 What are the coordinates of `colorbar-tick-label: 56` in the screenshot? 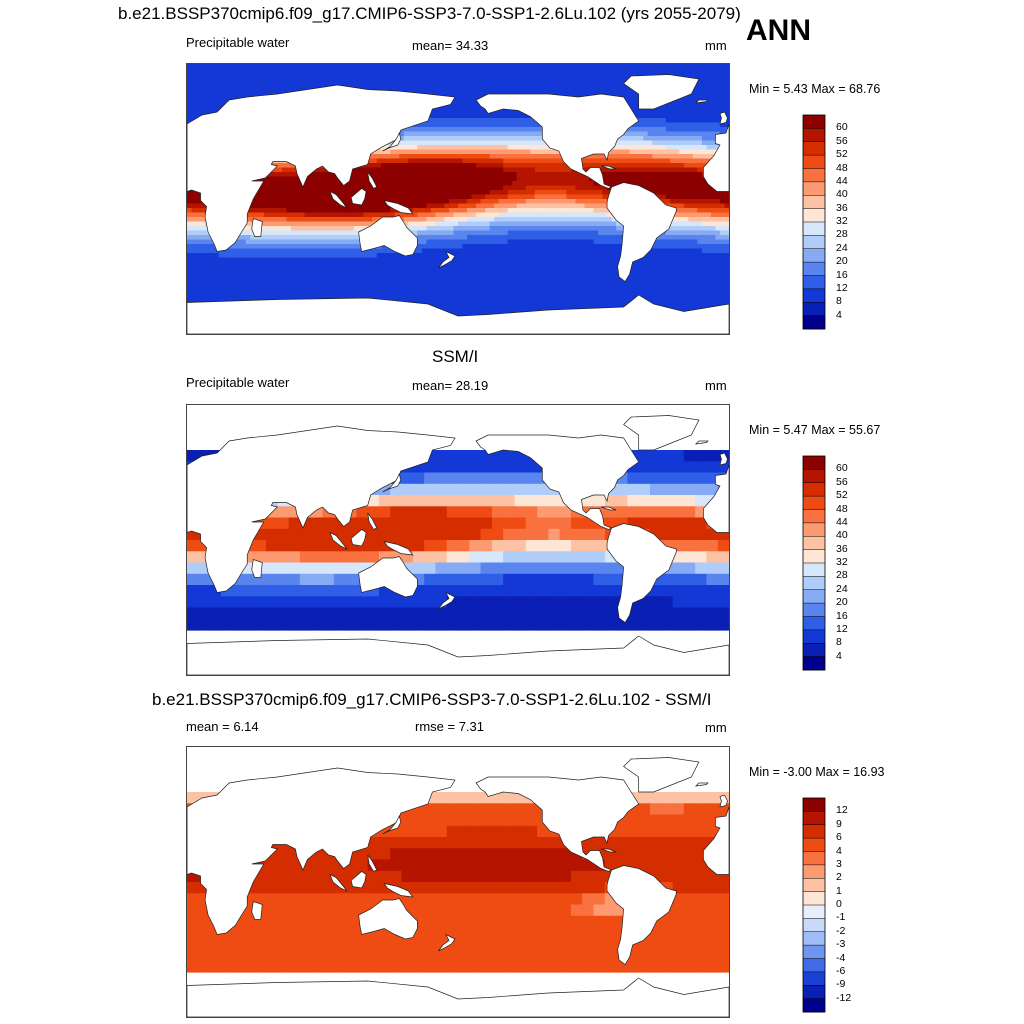 It's located at (842, 140).